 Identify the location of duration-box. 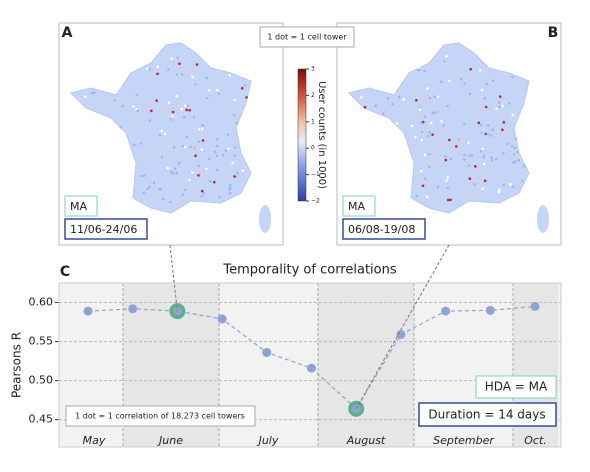
(487, 414).